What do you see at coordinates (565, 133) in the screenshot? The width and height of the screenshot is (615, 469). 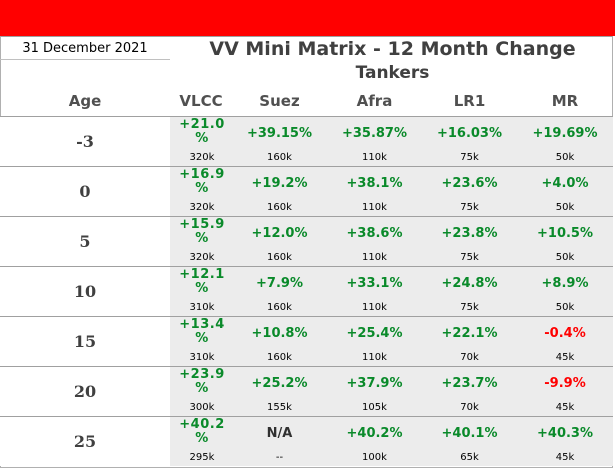 I see `mr-change-value: +19.69%` at bounding box center [565, 133].